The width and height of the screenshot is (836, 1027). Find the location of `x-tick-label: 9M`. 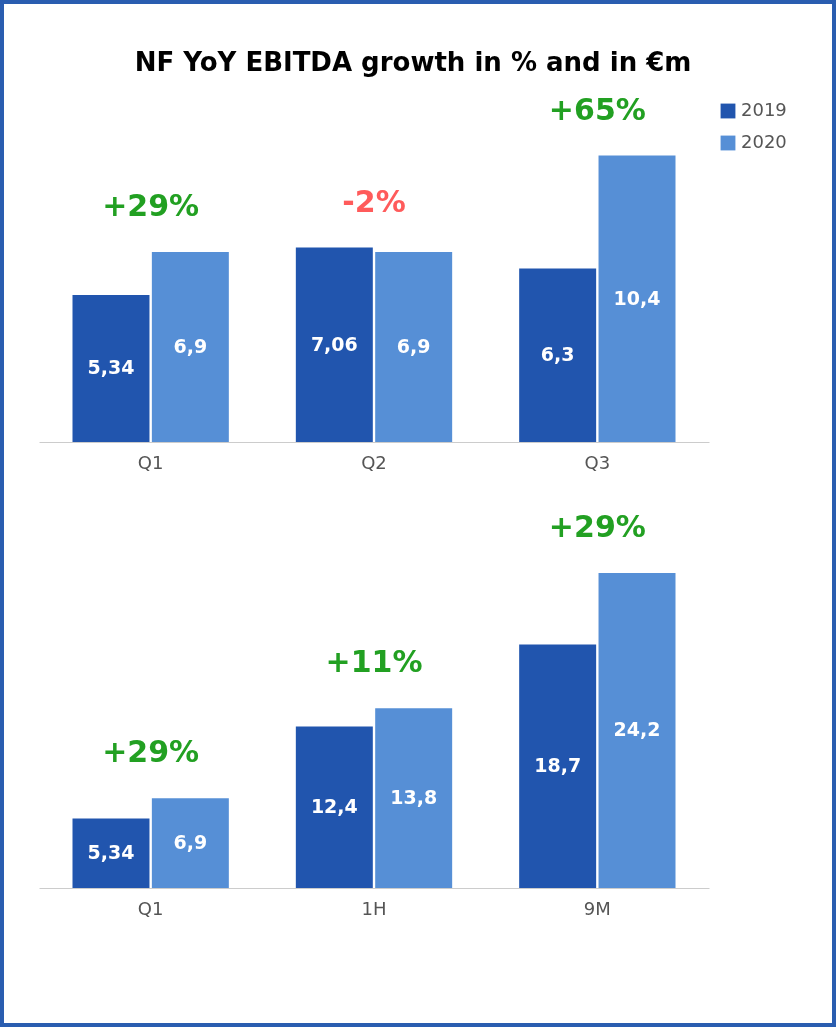

x-tick-label: 9M is located at coordinates (597, 908).